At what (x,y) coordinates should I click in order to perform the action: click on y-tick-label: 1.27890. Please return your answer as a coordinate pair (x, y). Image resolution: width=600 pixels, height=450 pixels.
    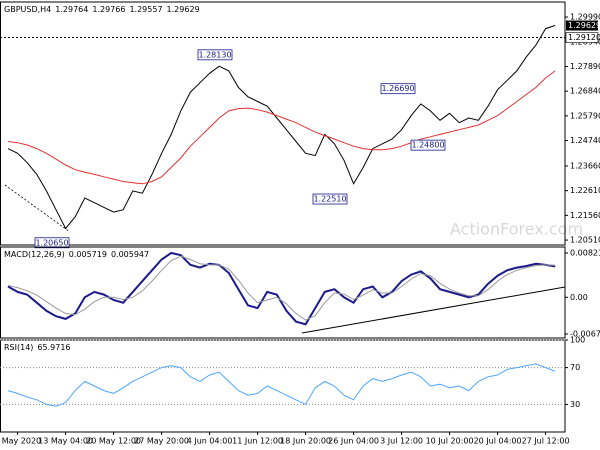
    Looking at the image, I should click on (585, 66).